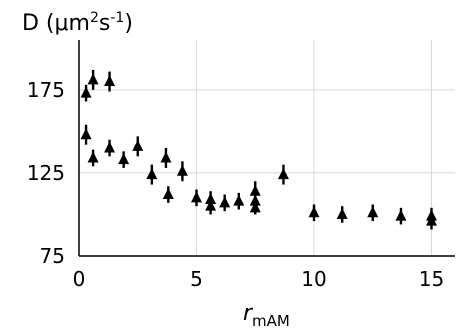  I want to click on x-axis-title-main: r, so click(248, 313).